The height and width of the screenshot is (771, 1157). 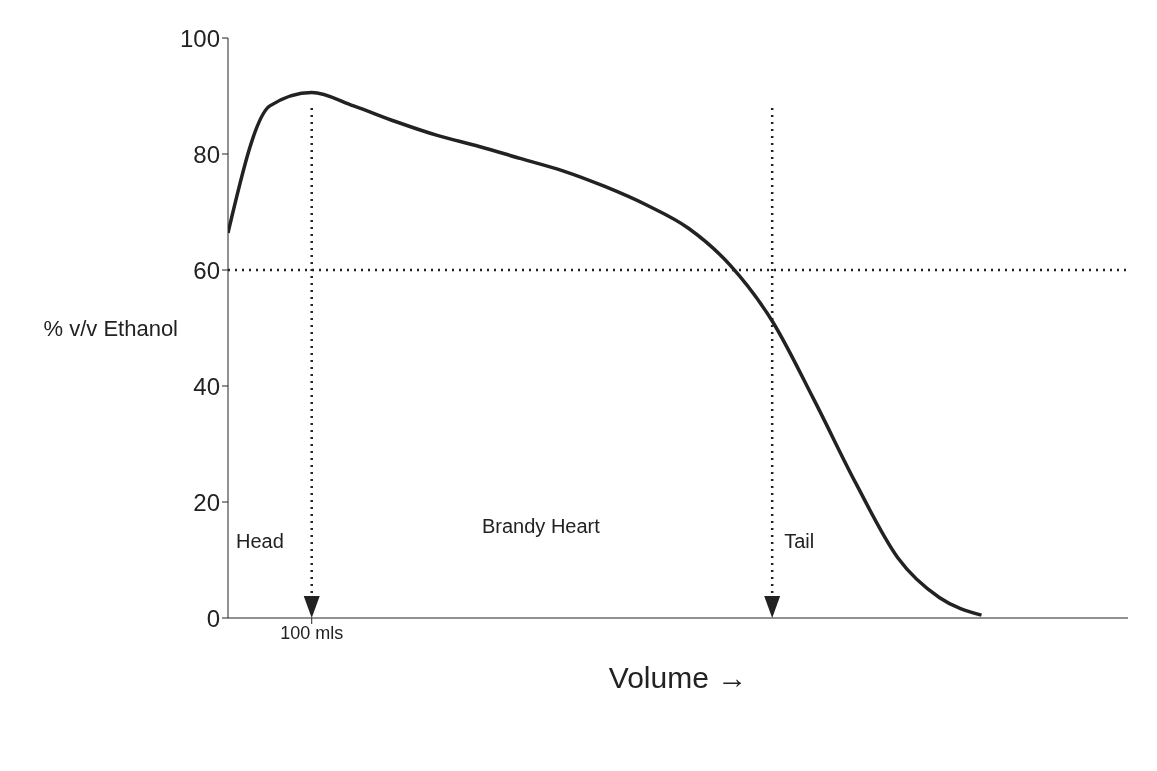 What do you see at coordinates (678, 677) in the screenshot?
I see `x-axis-title: Volume →` at bounding box center [678, 677].